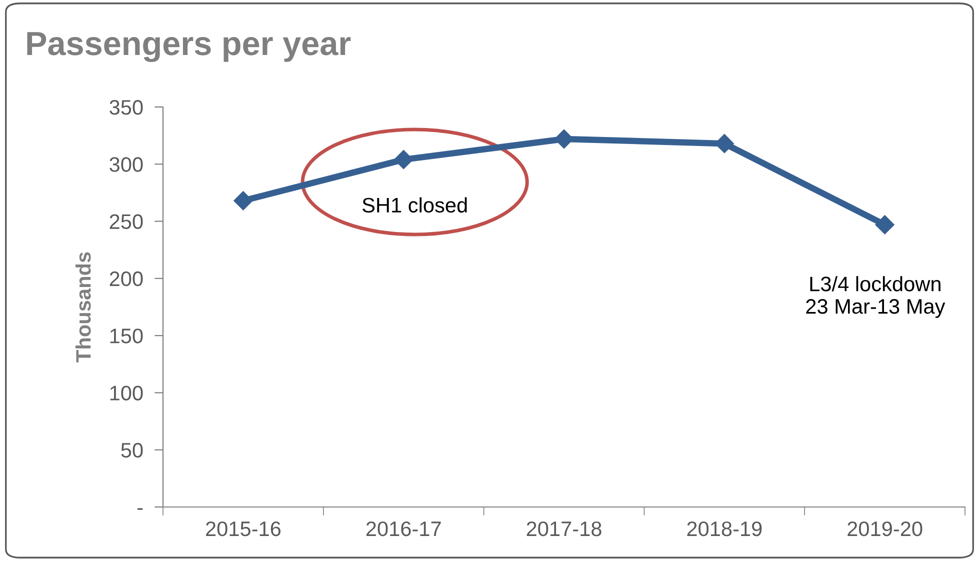 This screenshot has width=979, height=561. Describe the element at coordinates (132, 450) in the screenshot. I see `y-tick-label: 50` at that location.